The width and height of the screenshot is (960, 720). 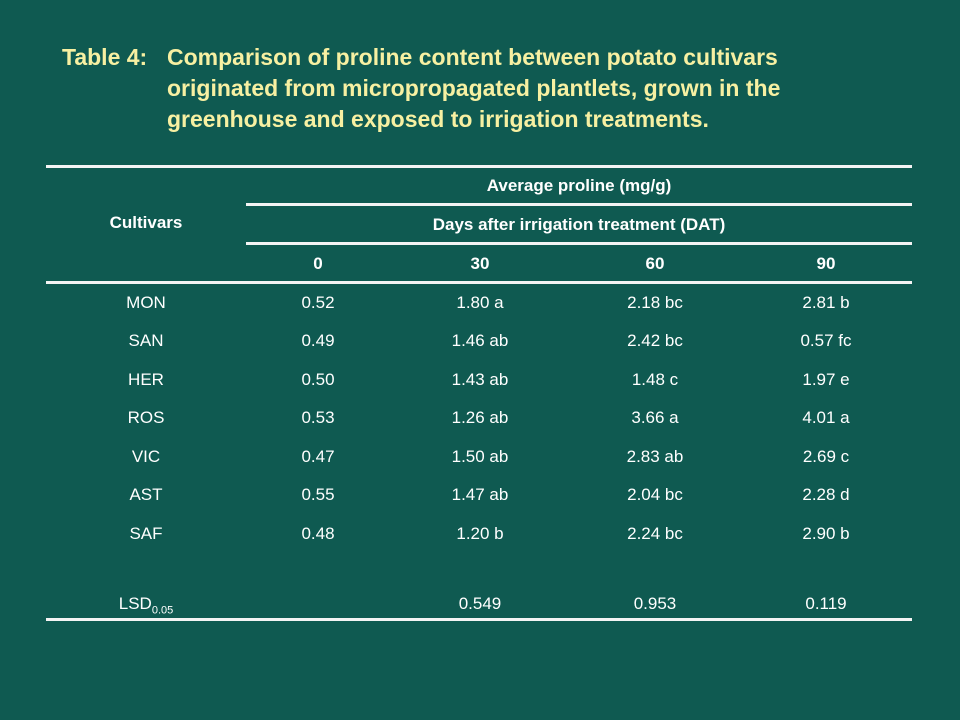 What do you see at coordinates (318, 302) in the screenshot?
I see `row-mon-dat-0: 0.52` at bounding box center [318, 302].